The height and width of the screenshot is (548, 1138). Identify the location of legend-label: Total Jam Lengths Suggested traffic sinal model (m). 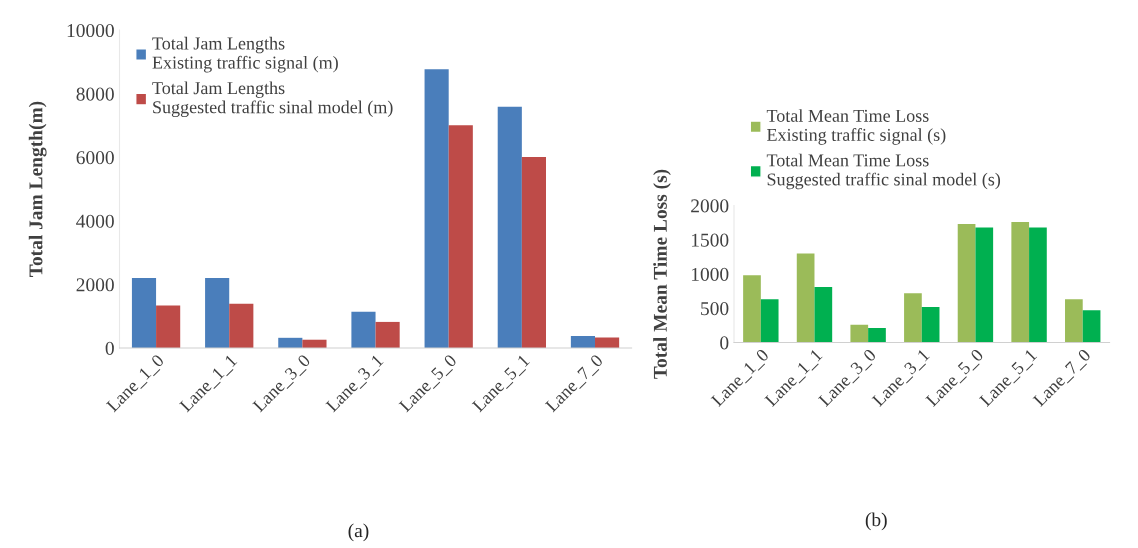
(272, 99).